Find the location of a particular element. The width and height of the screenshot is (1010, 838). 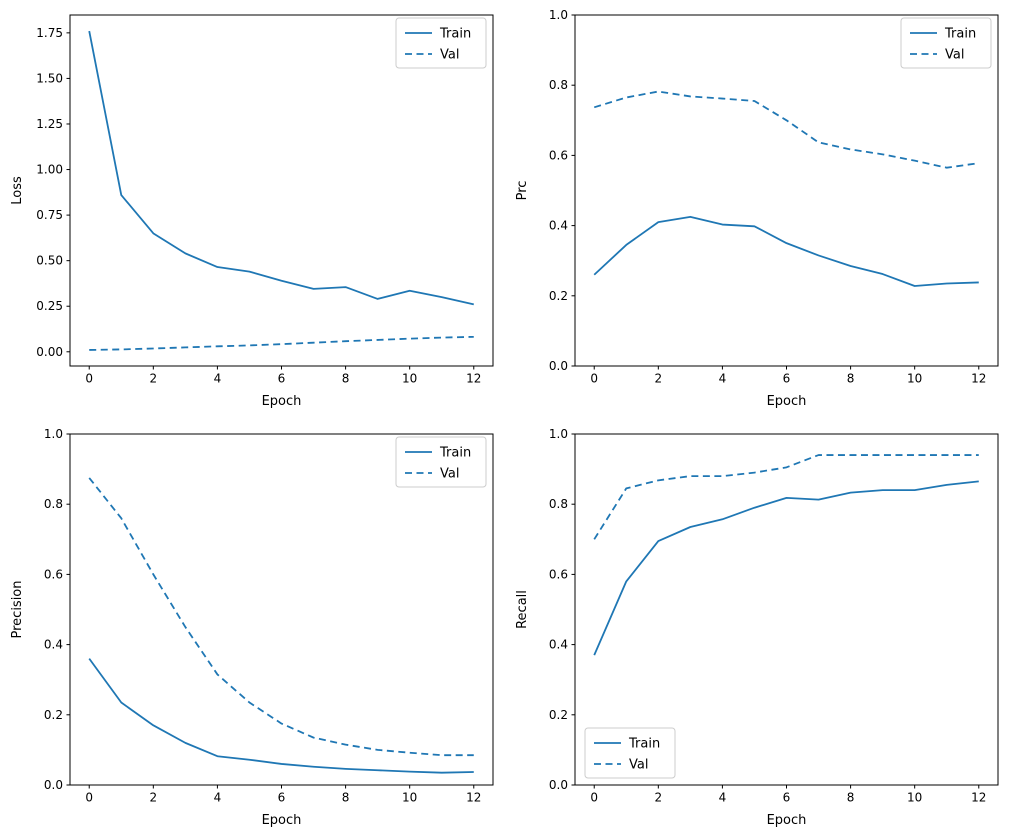

y-tick-label: 0.75 is located at coordinates (49, 215).